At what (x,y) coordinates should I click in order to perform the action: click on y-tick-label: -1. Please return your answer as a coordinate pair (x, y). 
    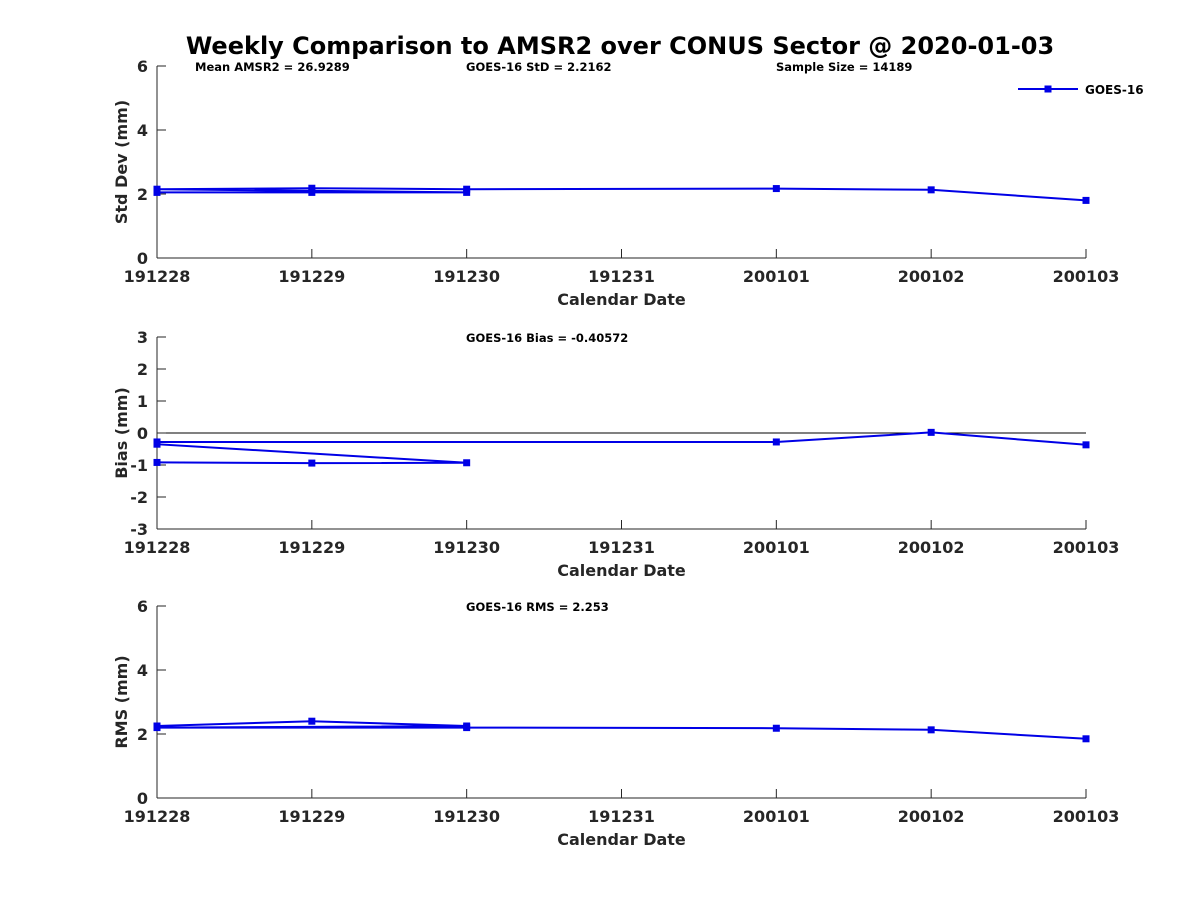
    Looking at the image, I should click on (139, 465).